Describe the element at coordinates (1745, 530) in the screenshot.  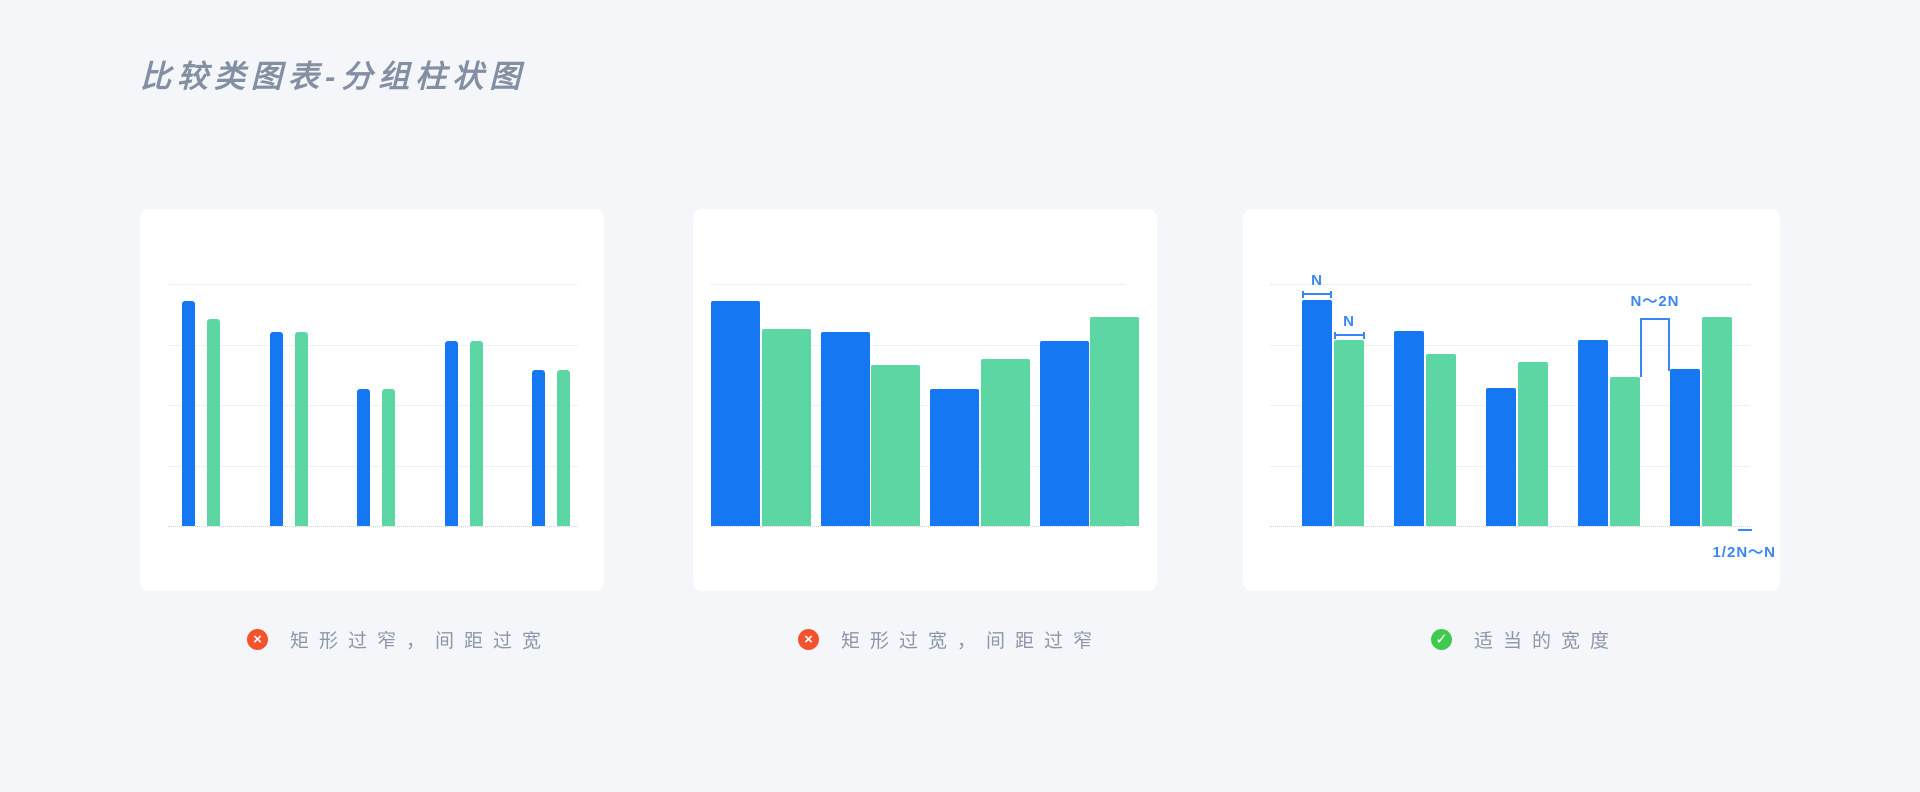
I see `pair-gap-dash` at that location.